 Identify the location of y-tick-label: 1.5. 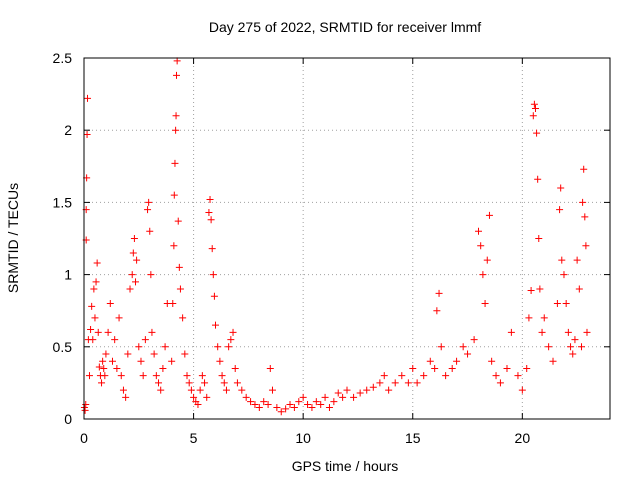
(63, 202).